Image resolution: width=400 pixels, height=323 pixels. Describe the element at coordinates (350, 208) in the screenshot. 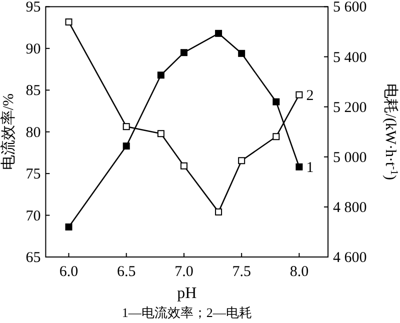

I see `y2-tick-label: 4 800` at that location.